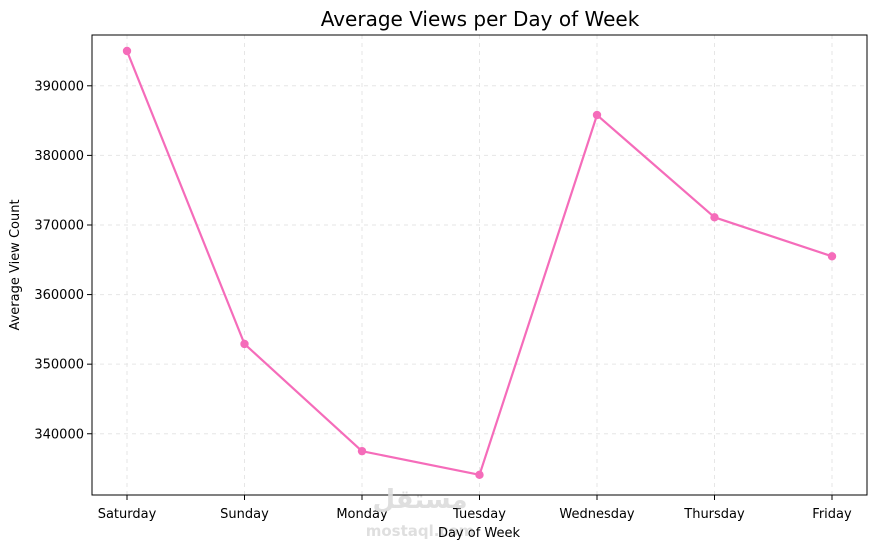 The image size is (876, 549). Describe the element at coordinates (59, 225) in the screenshot. I see `y-tick-label: 370000` at that location.